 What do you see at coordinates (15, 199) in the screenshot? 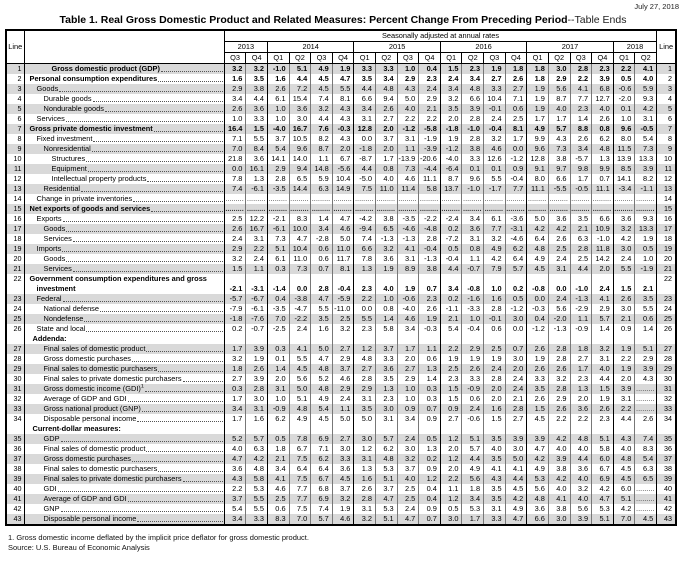
I see `line-number: 14` at bounding box center [15, 199].